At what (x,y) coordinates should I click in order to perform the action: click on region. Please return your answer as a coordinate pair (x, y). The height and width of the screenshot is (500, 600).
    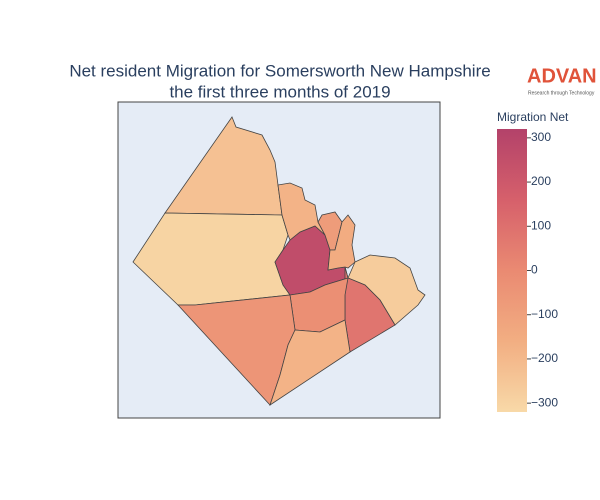
    Looking at the image, I should click on (310, 362).